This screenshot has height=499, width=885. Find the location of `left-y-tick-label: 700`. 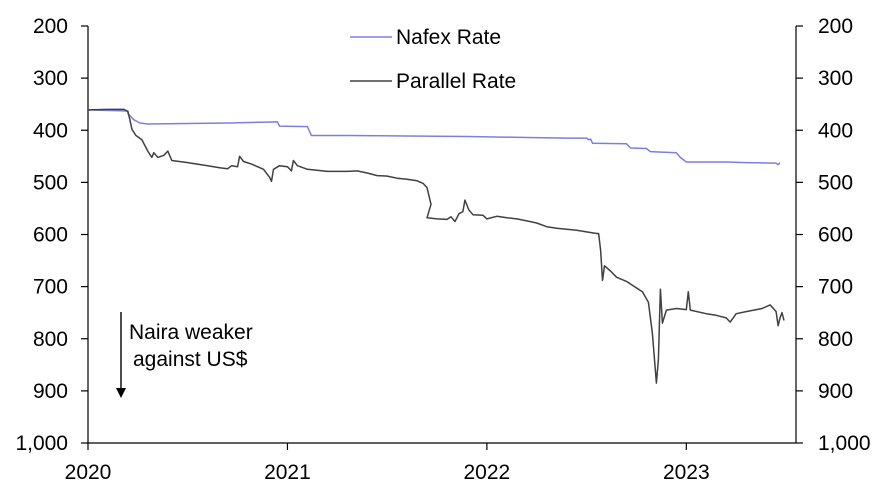

left-y-tick-label: 700 is located at coordinates (50, 287).